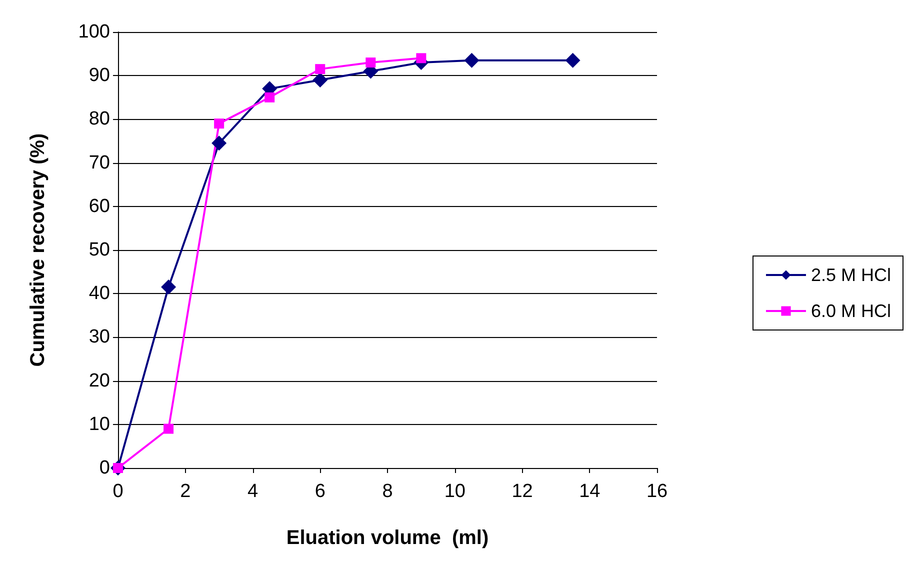 The image size is (915, 586). I want to click on y-tick-label: 40, so click(99, 293).